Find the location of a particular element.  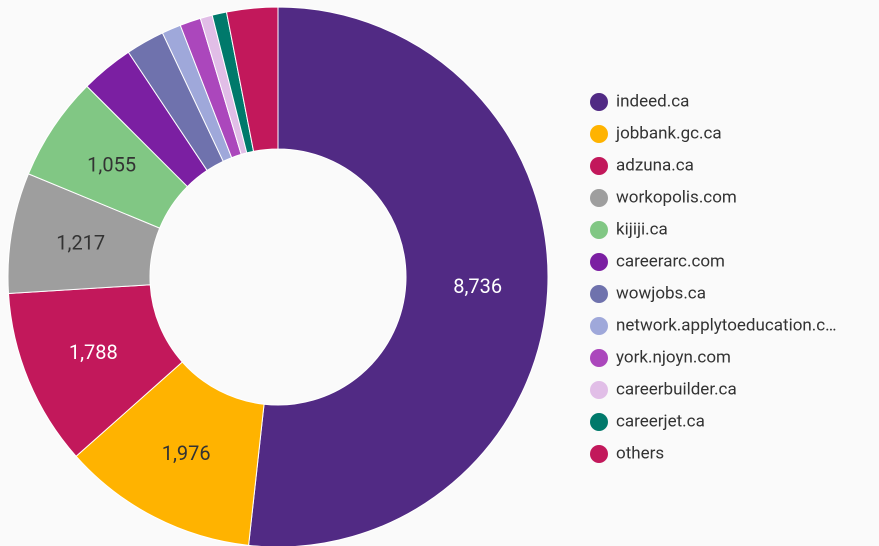

legend-label: adzuna.ca is located at coordinates (655, 165).